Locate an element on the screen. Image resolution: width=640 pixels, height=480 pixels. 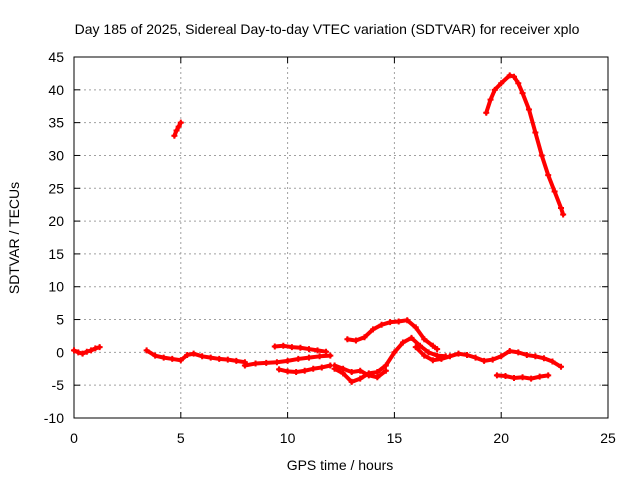
y-tick-label: 25 is located at coordinates (56, 188).